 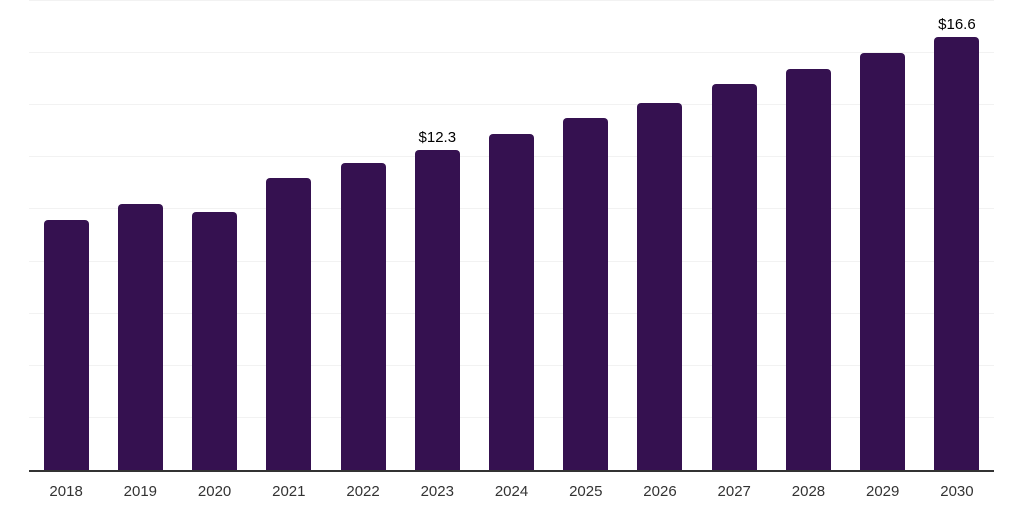 I want to click on x-tick-2025: 2025, so click(x=586, y=491).